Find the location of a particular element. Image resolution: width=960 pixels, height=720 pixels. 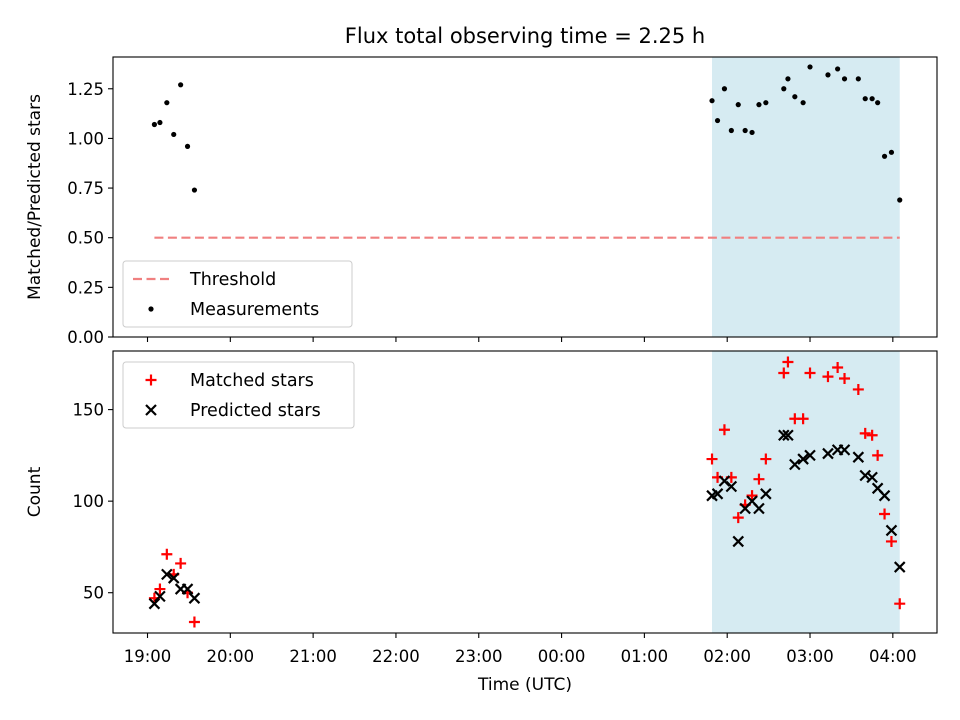

y-tick-label: 150 is located at coordinates (89, 410).